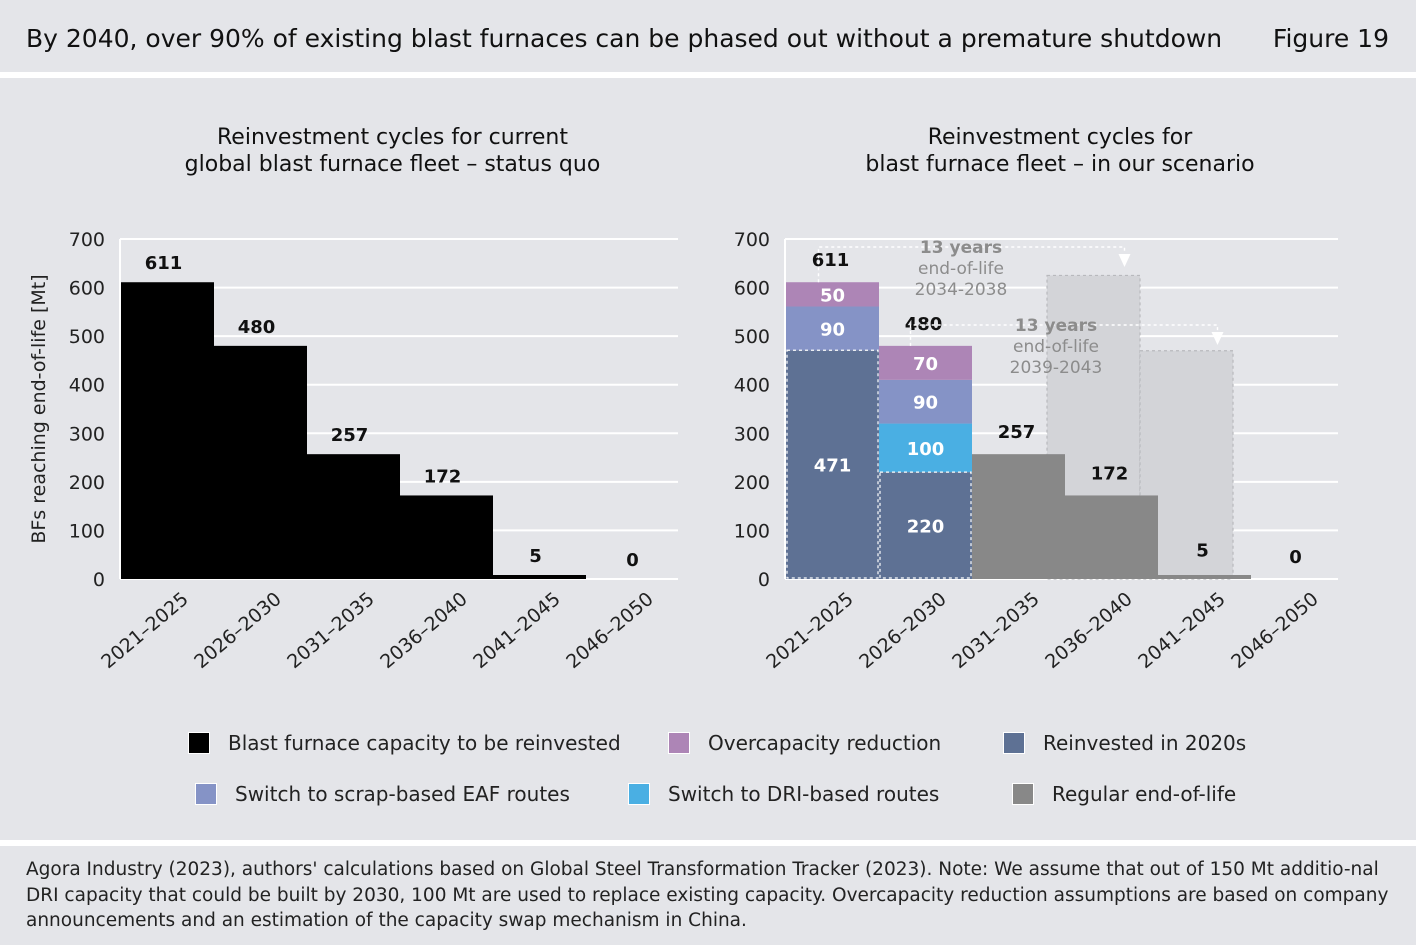 This screenshot has width=1416, height=945. I want to click on left-y-tick-label: 700, so click(87, 240).